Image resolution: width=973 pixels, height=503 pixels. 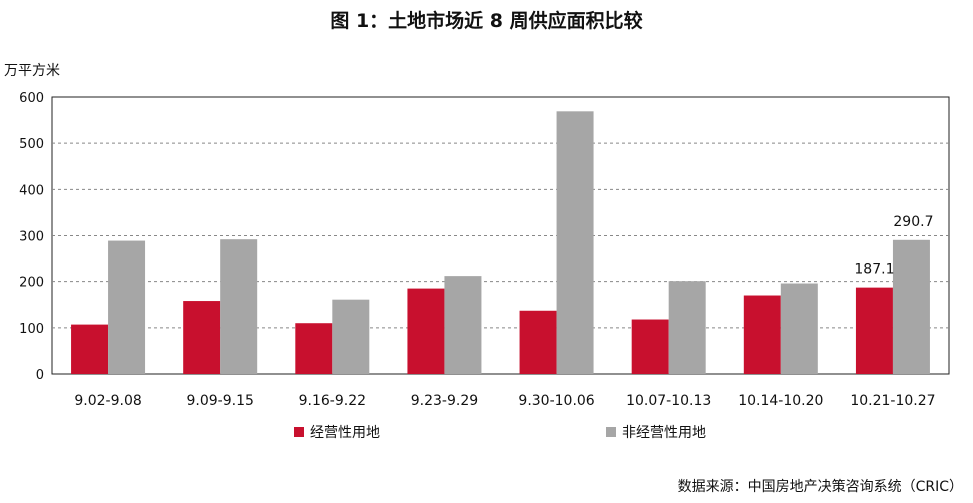 What do you see at coordinates (332, 401) in the screenshot?
I see `x-category-label: 9.16-9.22` at bounding box center [332, 401].